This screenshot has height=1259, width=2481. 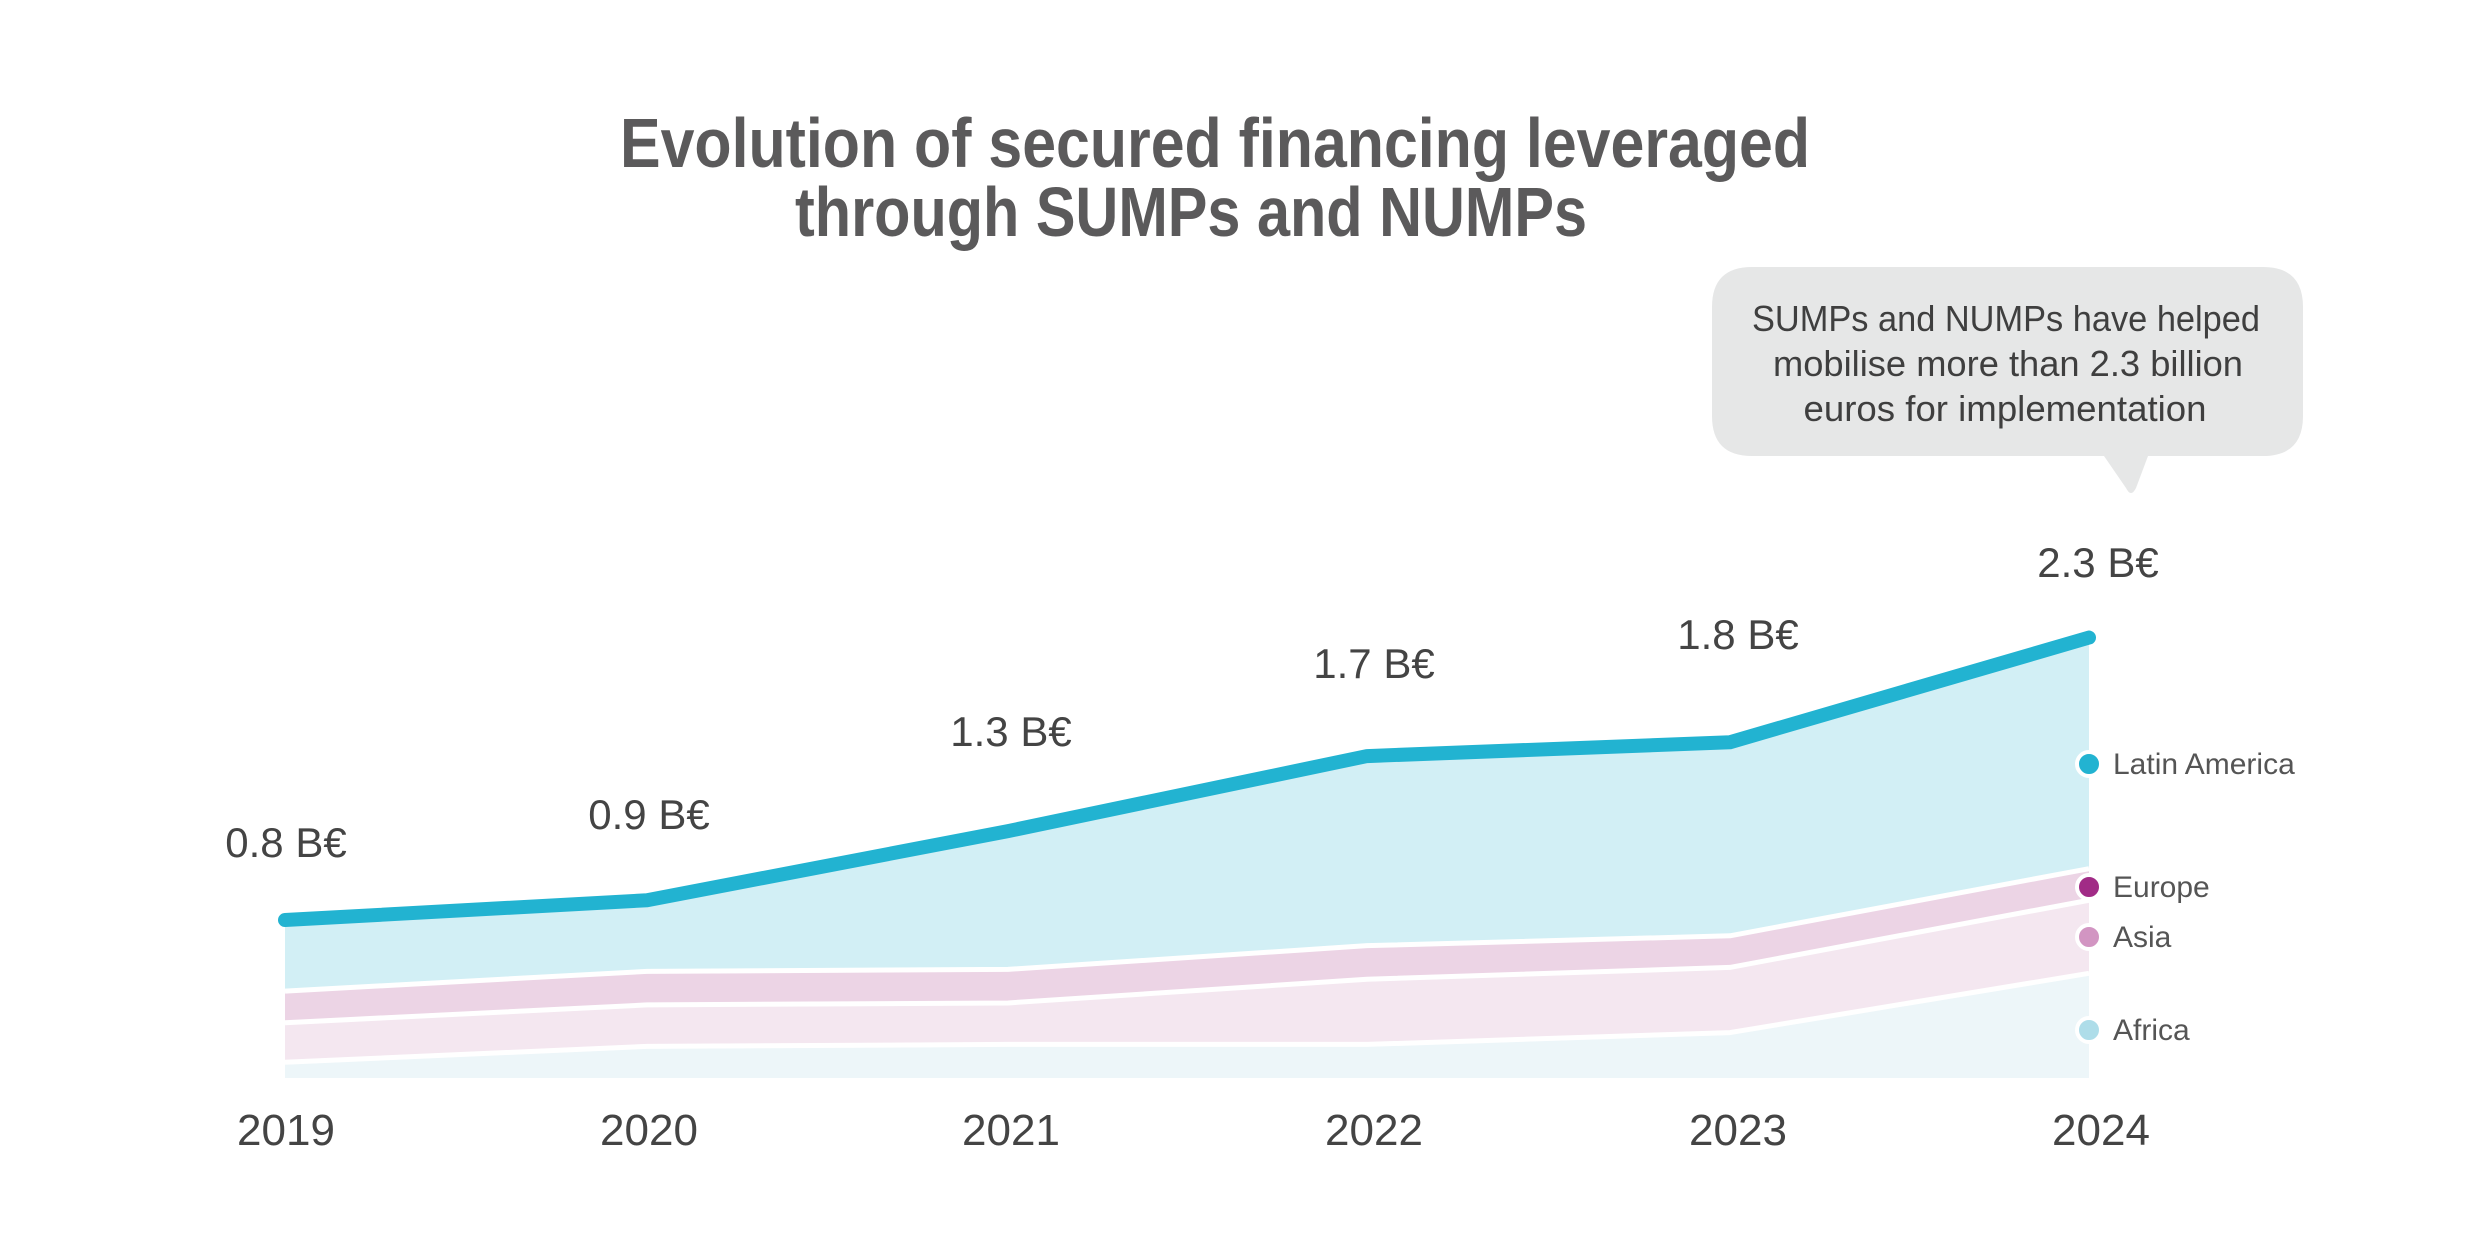 I want to click on x-tick-label-2021: 2021, so click(x=1011, y=1130).